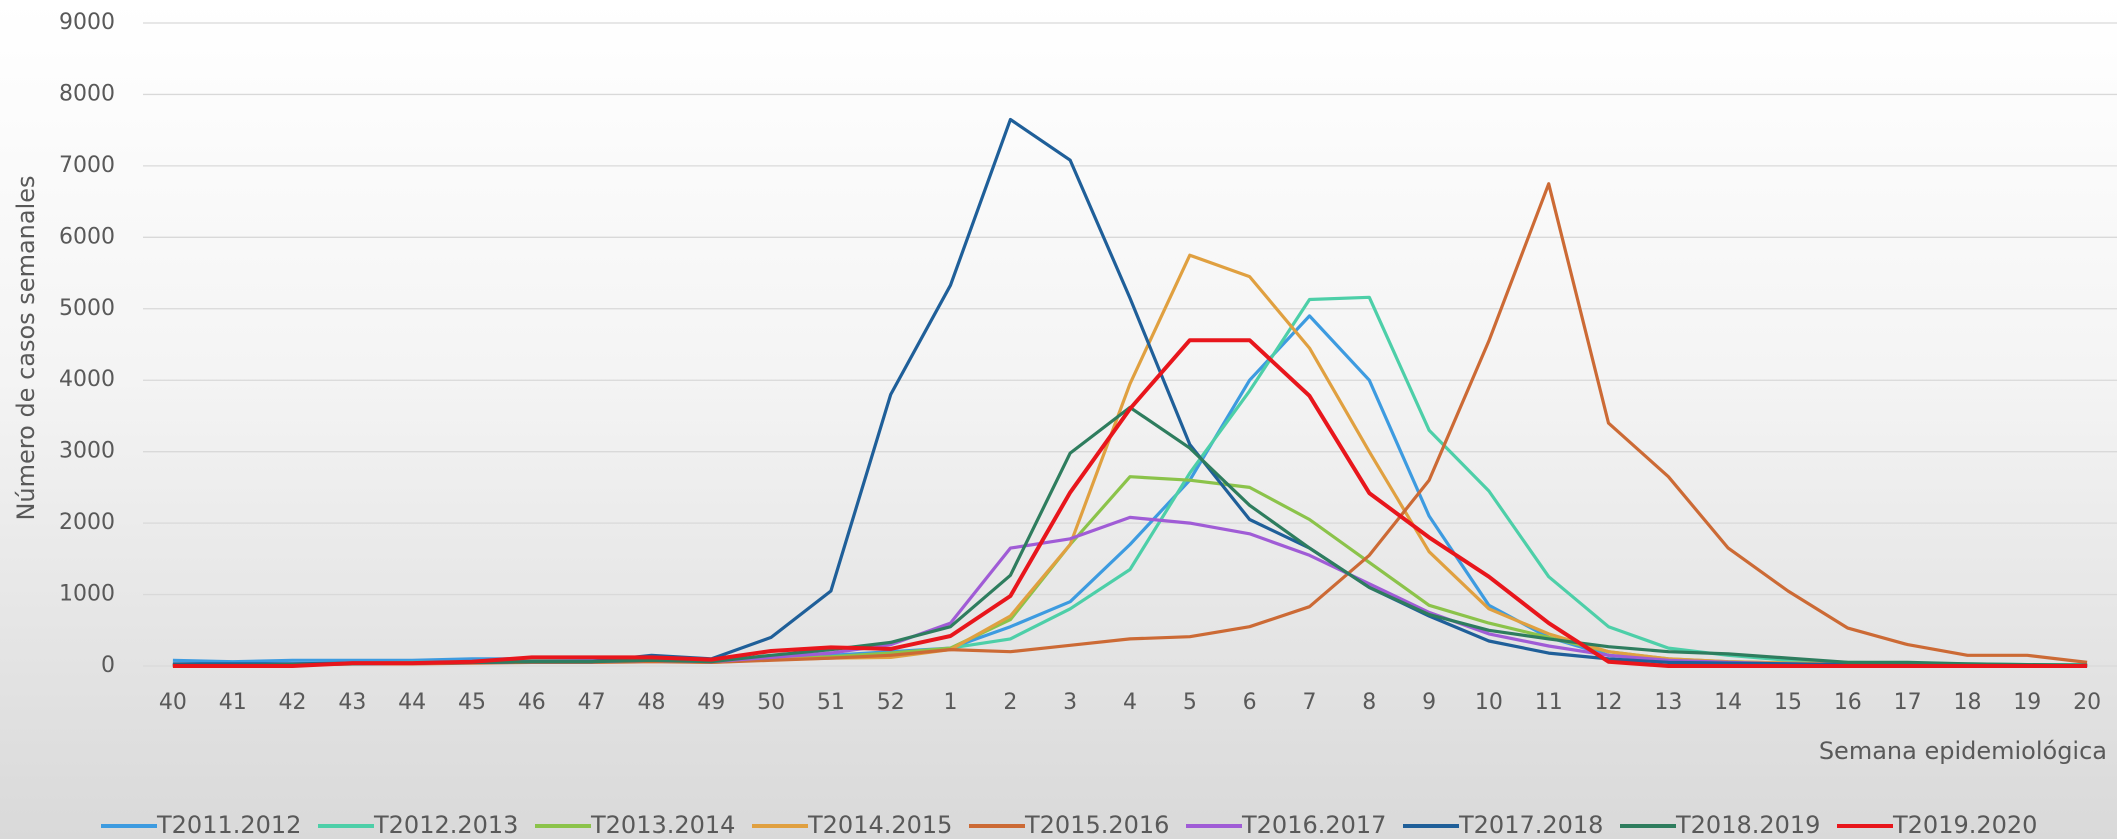 Image resolution: width=2117 pixels, height=839 pixels. What do you see at coordinates (1313, 825) in the screenshot?
I see `legend-label: T2016.2017` at bounding box center [1313, 825].